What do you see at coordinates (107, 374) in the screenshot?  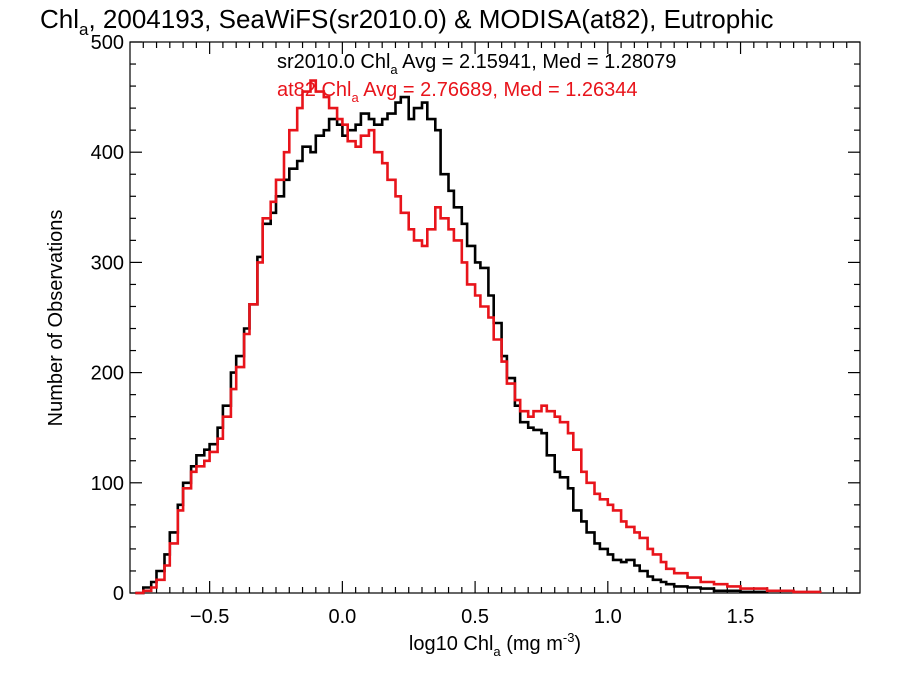 I see `y-tick-label: 200` at bounding box center [107, 374].